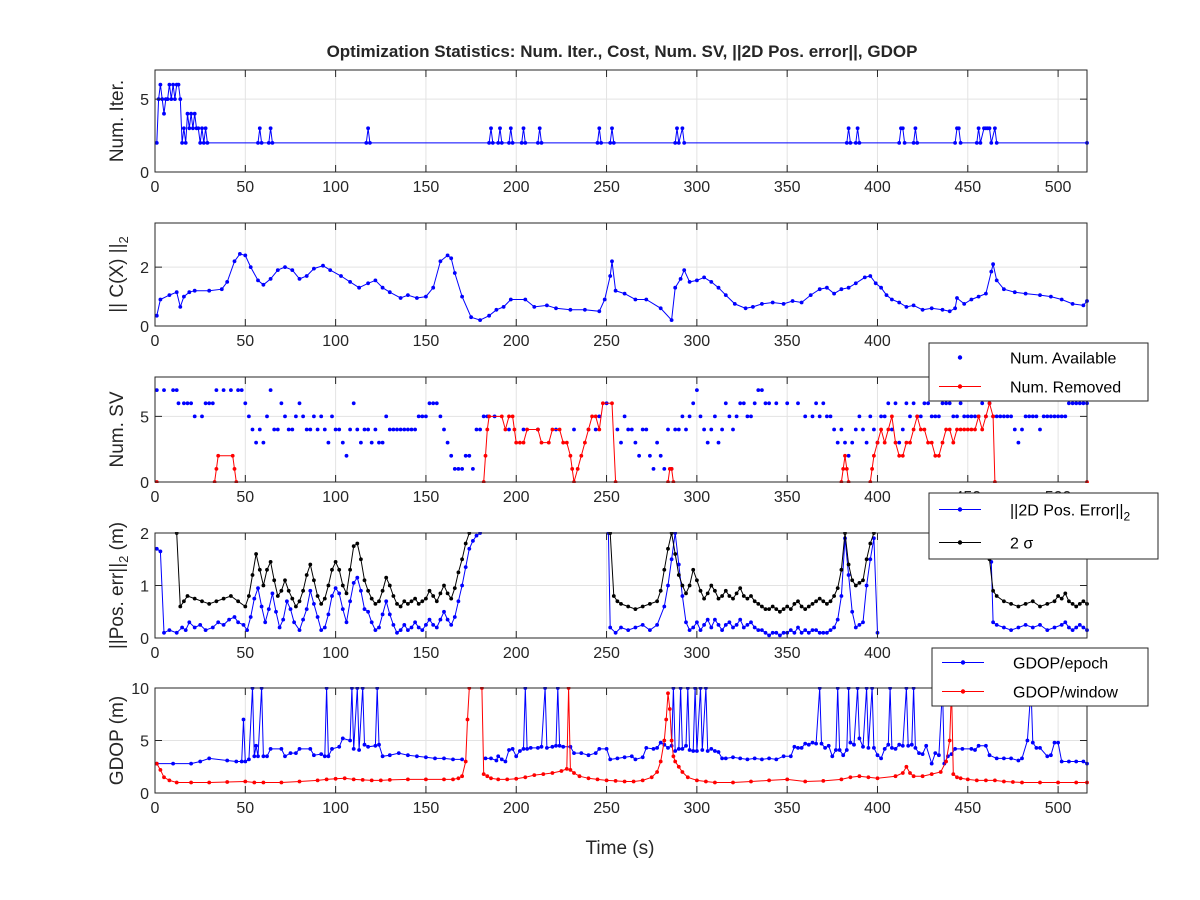 This screenshot has height=900, width=1200. I want to click on legend: Num. Available Num. Removed, so click(1038, 372).